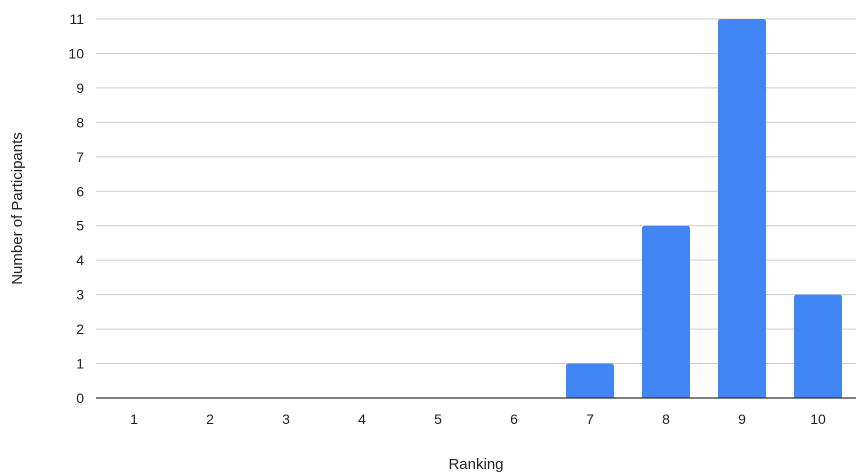 The image size is (861, 473). Describe the element at coordinates (590, 419) in the screenshot. I see `x-tick-label: 7` at that location.